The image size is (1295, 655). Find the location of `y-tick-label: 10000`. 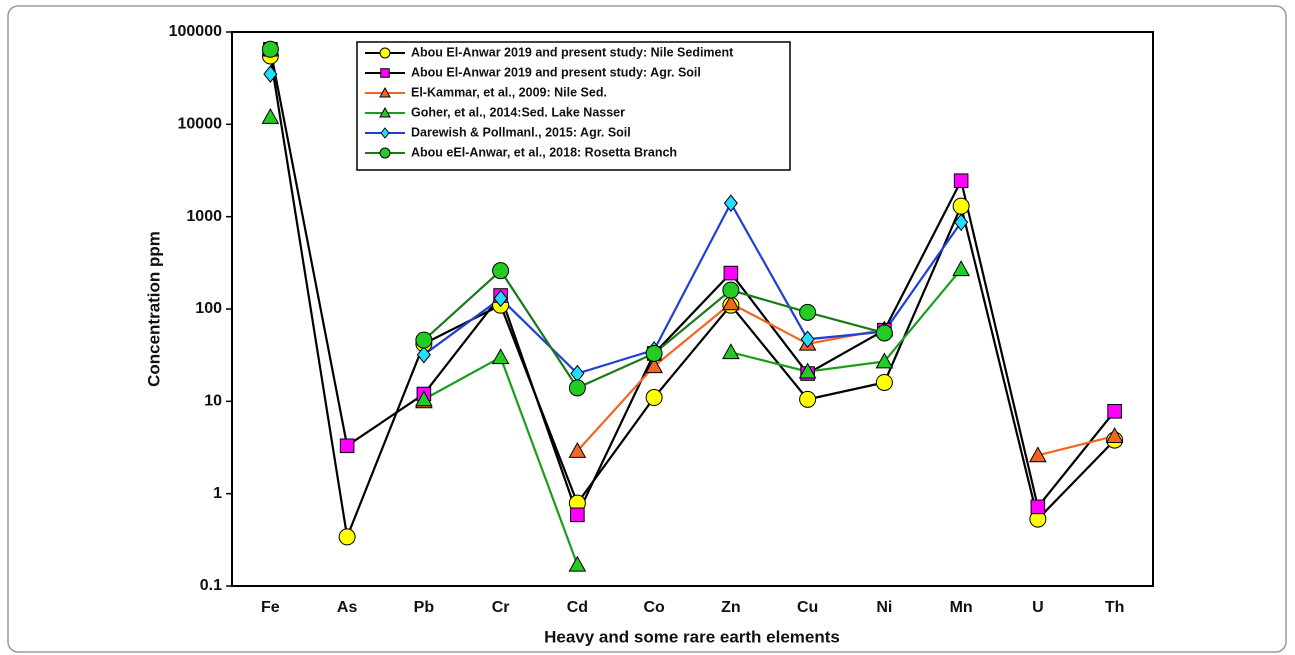

y-tick-label: 10000 is located at coordinates (200, 124).